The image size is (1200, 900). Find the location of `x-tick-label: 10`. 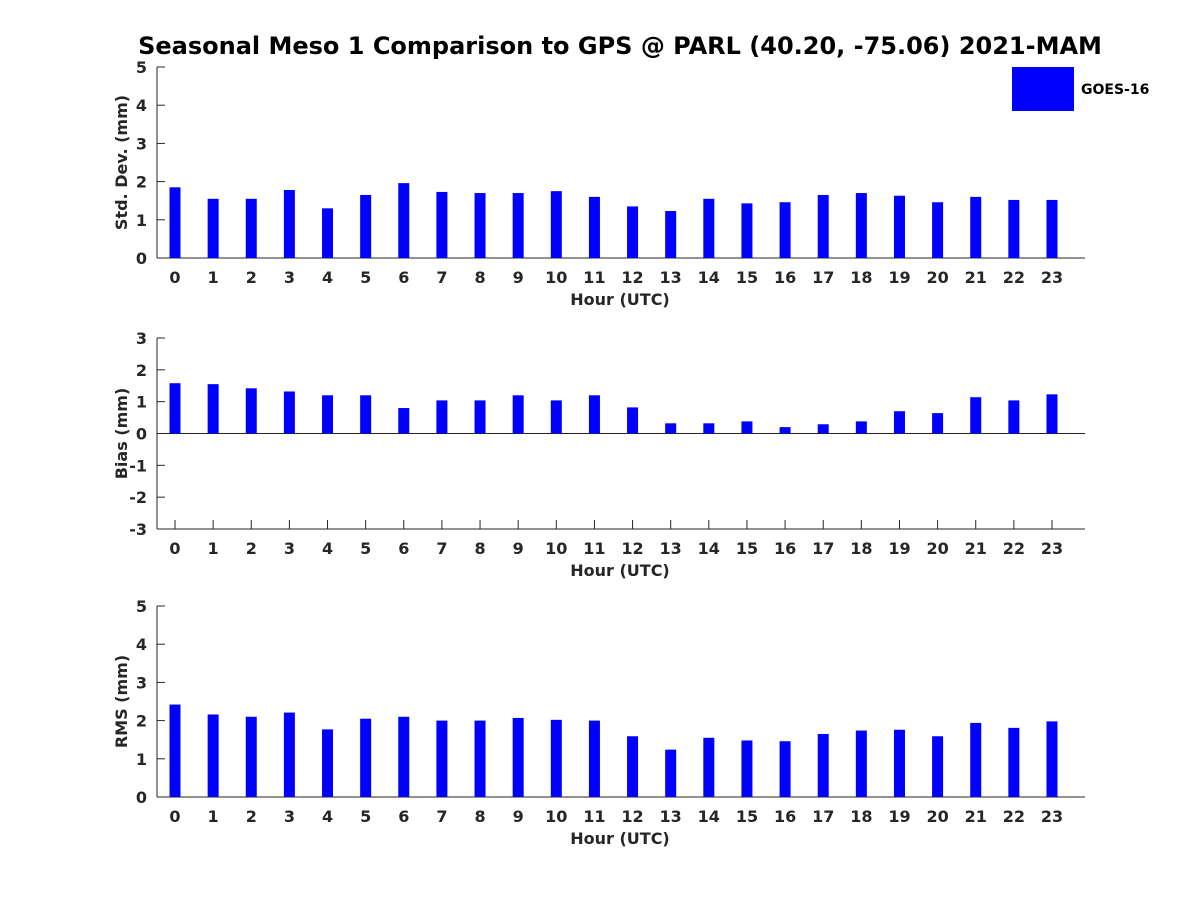

x-tick-label: 10 is located at coordinates (556, 816).